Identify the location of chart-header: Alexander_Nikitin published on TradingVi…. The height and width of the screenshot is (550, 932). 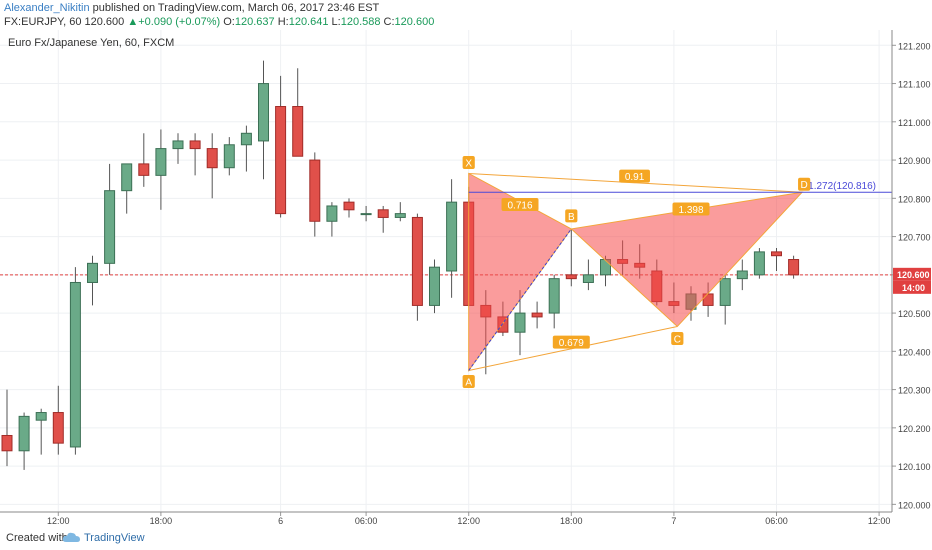
(466, 15).